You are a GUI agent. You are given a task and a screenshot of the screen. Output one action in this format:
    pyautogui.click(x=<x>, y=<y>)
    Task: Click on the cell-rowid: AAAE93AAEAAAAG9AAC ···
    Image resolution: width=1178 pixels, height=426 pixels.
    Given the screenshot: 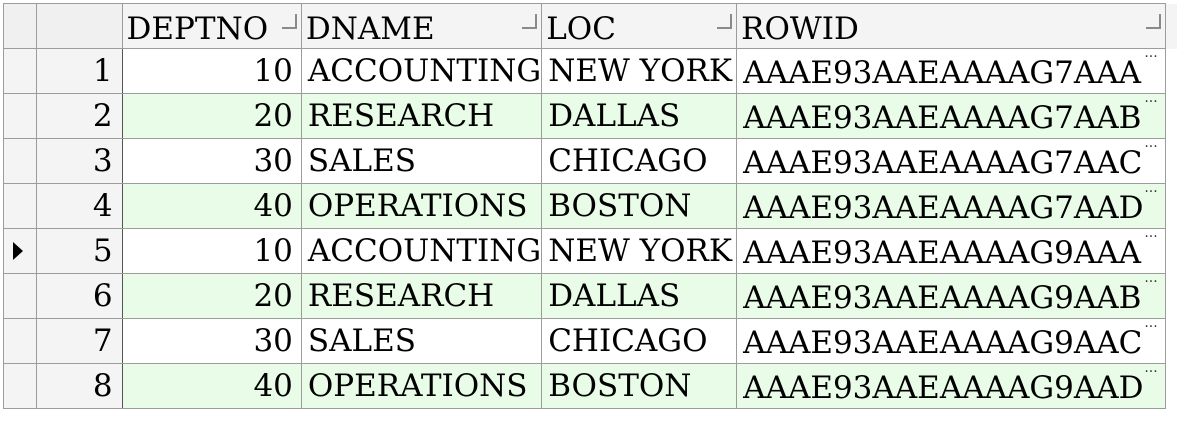 What is the action you would take?
    pyautogui.click(x=951, y=341)
    